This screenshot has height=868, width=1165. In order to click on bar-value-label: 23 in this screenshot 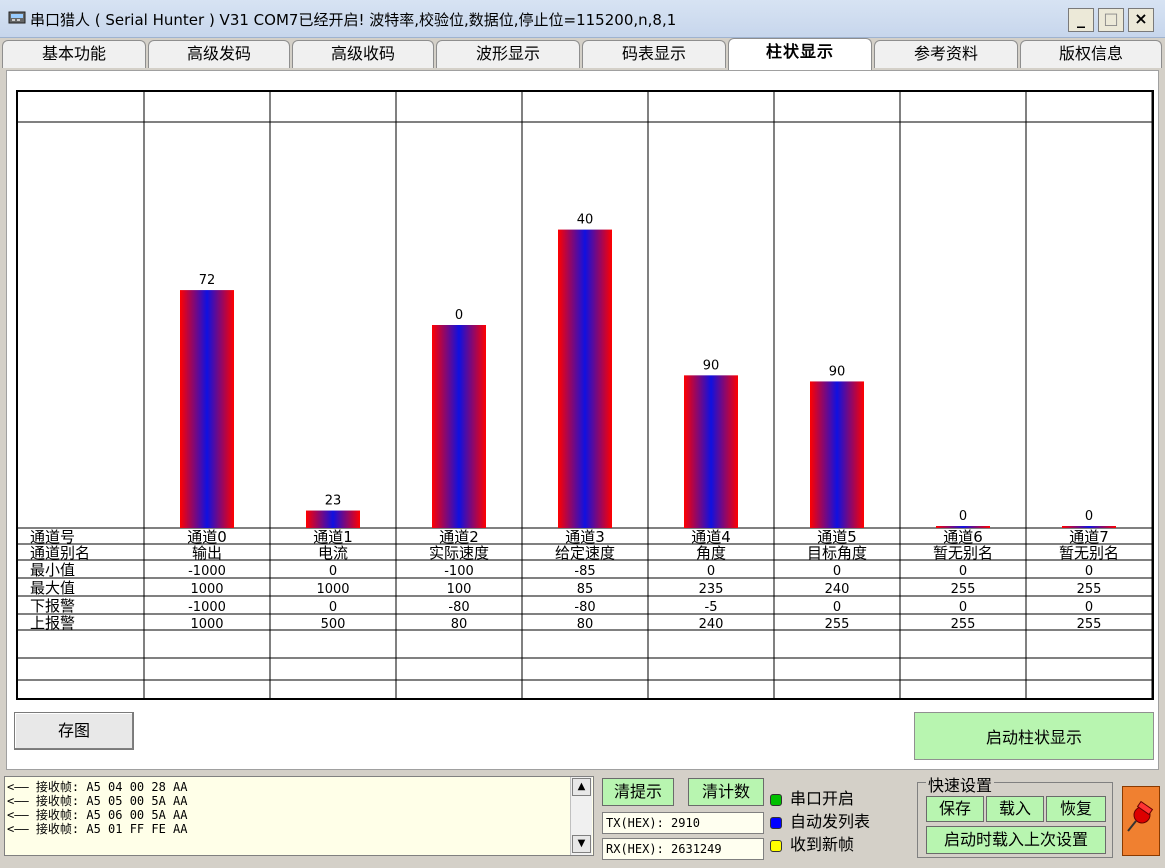, I will do `click(333, 501)`.